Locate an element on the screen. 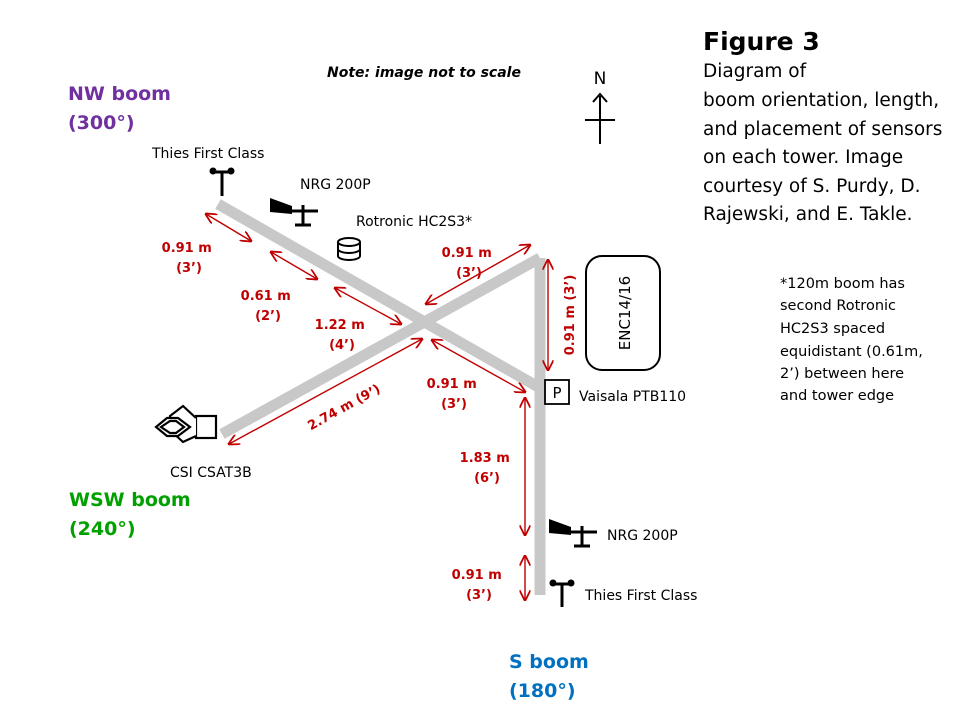  csat-label: CSI CSAT3B is located at coordinates (211, 473).